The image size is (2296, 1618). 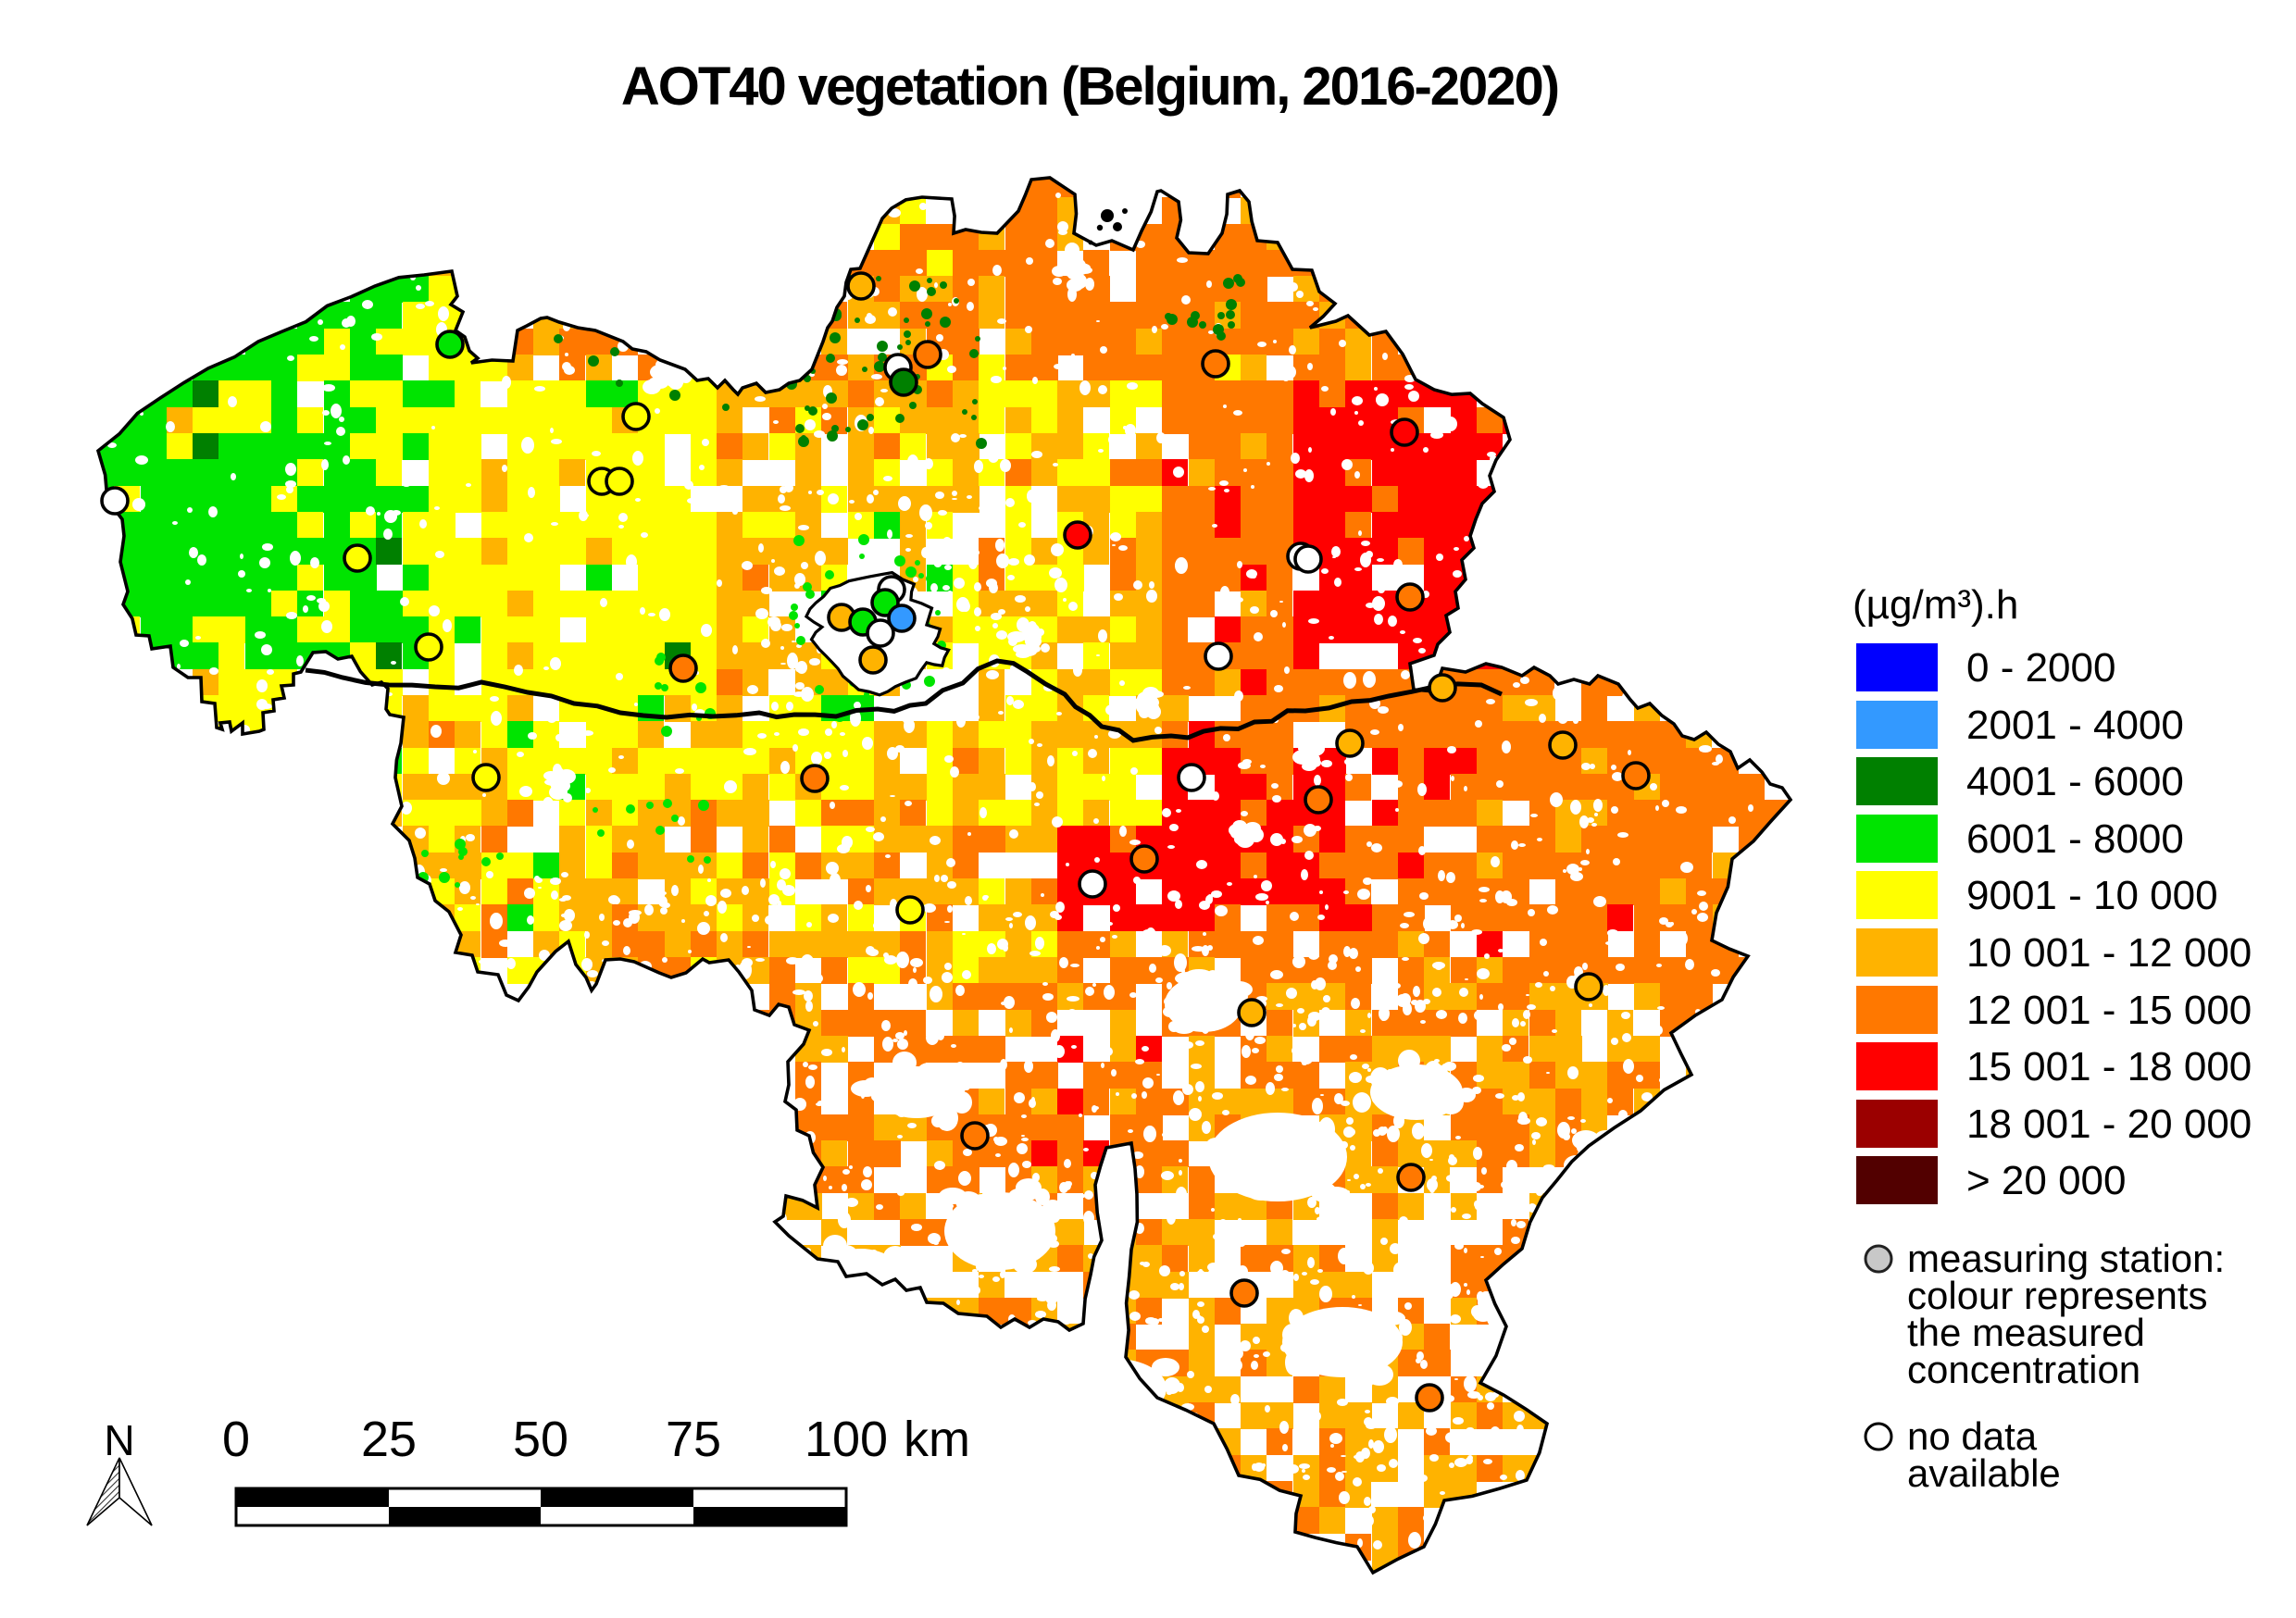 I want to click on svg-text: colour represents, so click(x=2057, y=1295).